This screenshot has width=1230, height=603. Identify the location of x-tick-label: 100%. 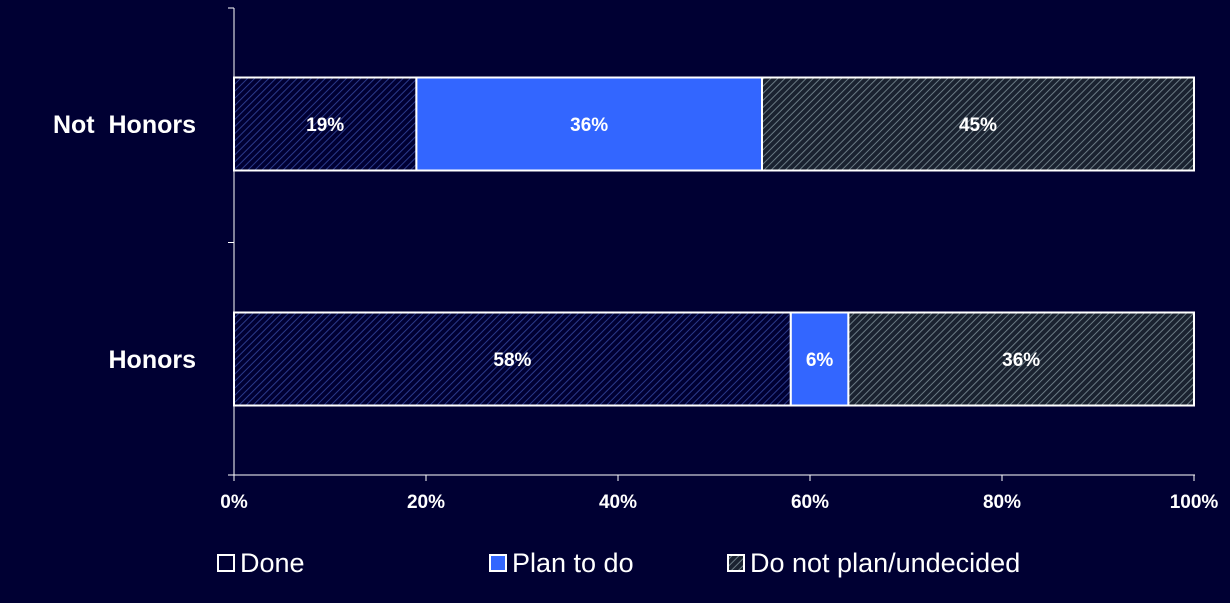
(1194, 502).